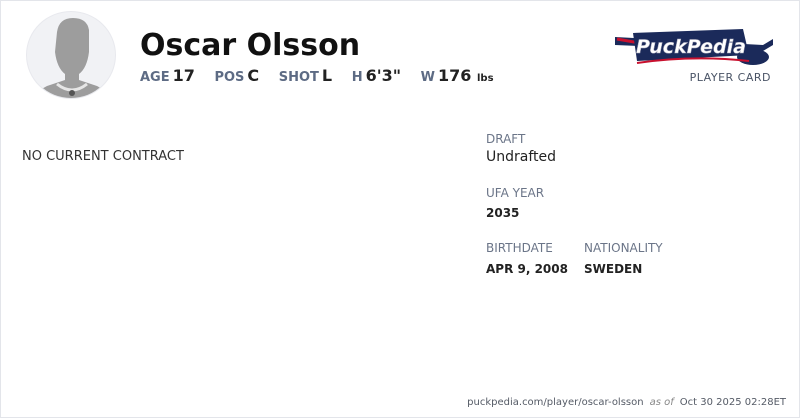  What do you see at coordinates (555, 402) in the screenshot?
I see `player-url: puckpedia.com/player/oscar-olsson` at bounding box center [555, 402].